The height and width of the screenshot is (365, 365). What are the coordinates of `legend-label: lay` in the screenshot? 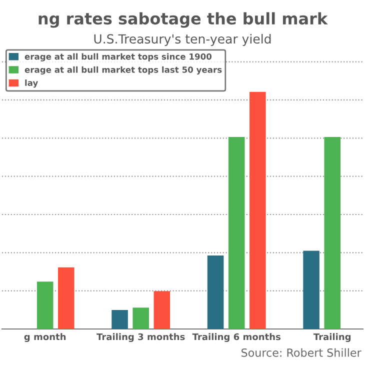 It's located at (31, 84).